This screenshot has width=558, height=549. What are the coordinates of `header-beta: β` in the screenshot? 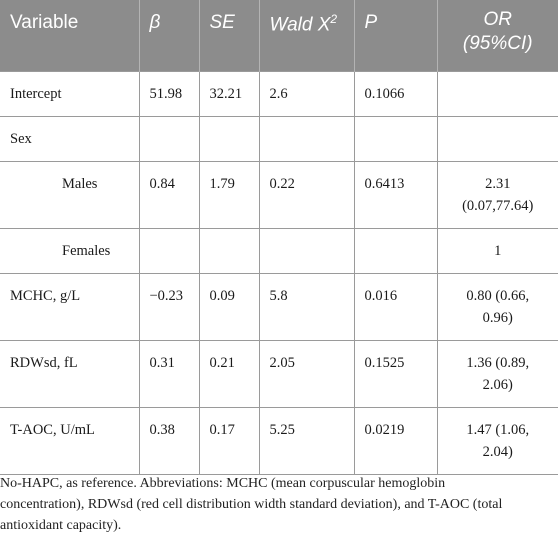 It's located at (169, 35).